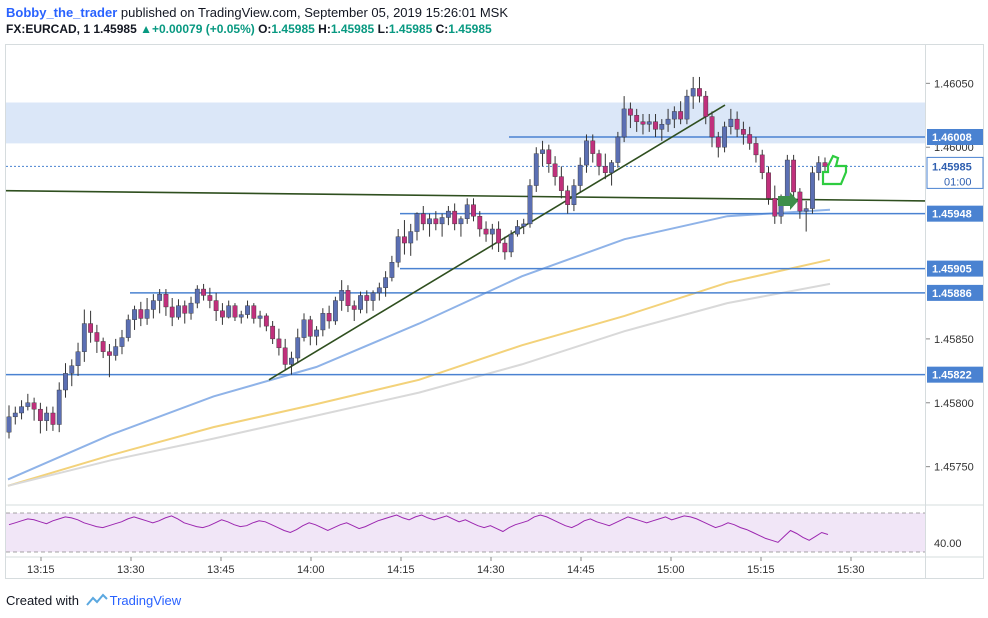 This screenshot has width=988, height=618. What do you see at coordinates (955, 311) in the screenshot?
I see `price-axis` at bounding box center [955, 311].